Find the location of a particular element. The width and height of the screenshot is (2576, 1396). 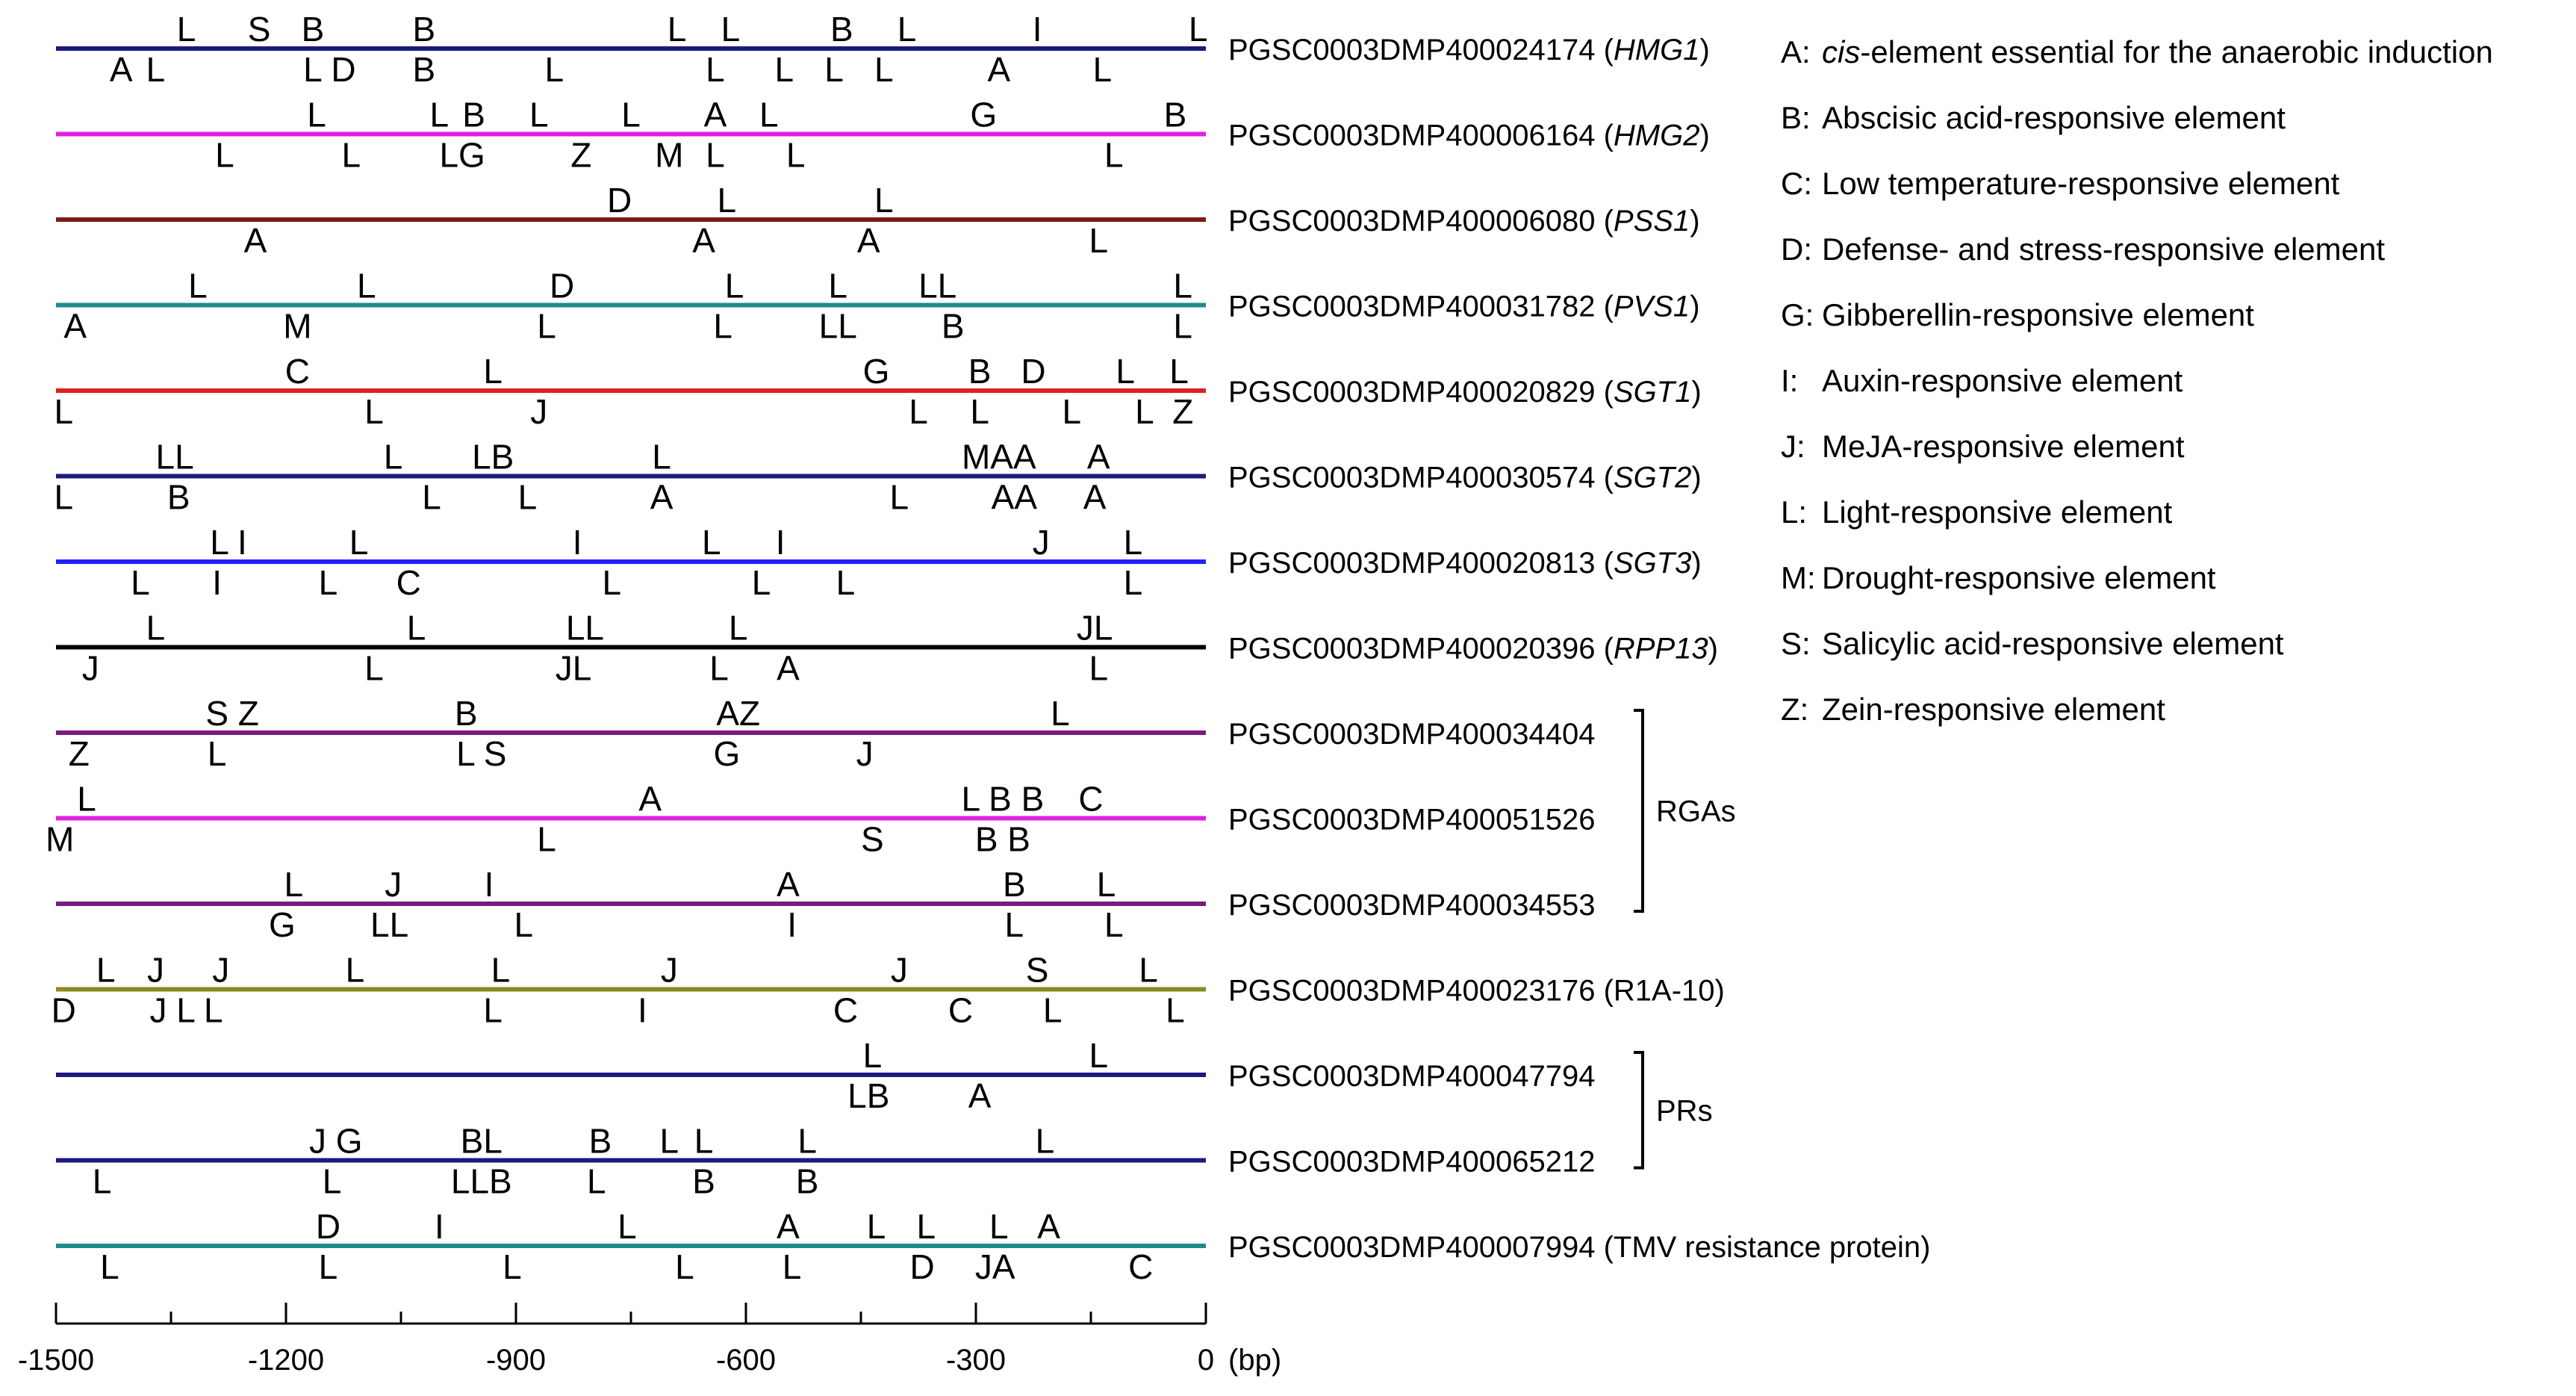

legend-key: S: is located at coordinates (1796, 644).